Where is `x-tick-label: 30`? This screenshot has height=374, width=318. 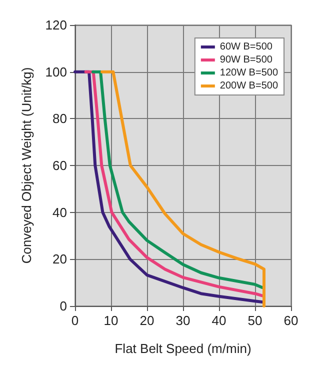 x-tick-label: 30 is located at coordinates (183, 320).